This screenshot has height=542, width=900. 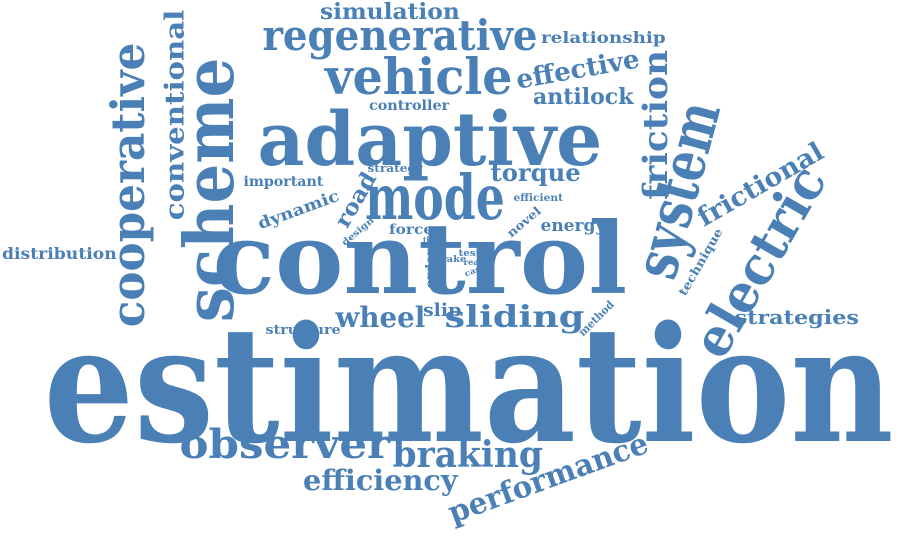 I want to click on word-efficient: efficient, so click(x=538, y=198).